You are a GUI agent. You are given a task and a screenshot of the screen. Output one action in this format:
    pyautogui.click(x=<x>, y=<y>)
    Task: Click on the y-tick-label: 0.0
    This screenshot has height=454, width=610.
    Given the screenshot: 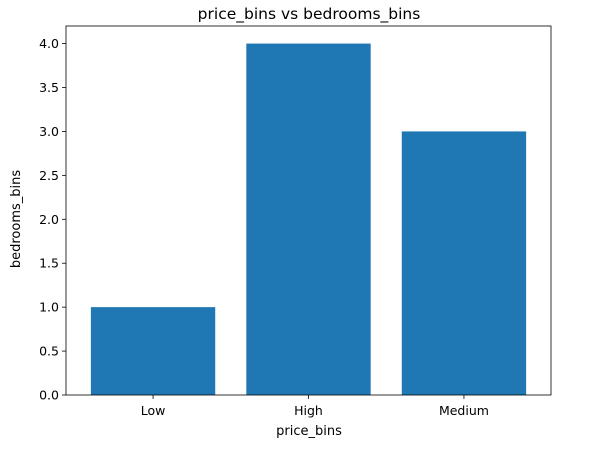 What is the action you would take?
    pyautogui.click(x=49, y=395)
    